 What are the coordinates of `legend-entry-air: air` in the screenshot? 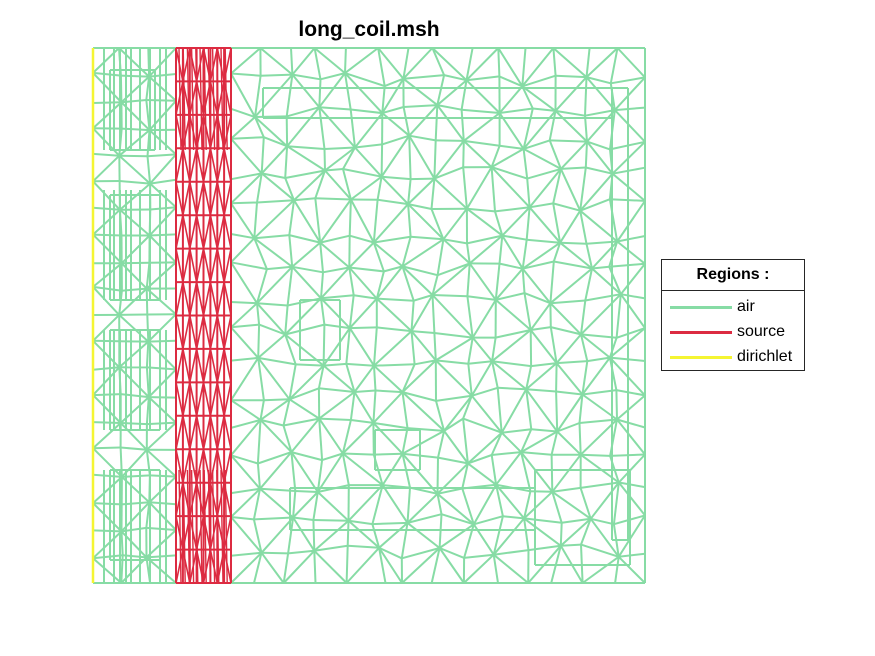 It's located at (735, 307).